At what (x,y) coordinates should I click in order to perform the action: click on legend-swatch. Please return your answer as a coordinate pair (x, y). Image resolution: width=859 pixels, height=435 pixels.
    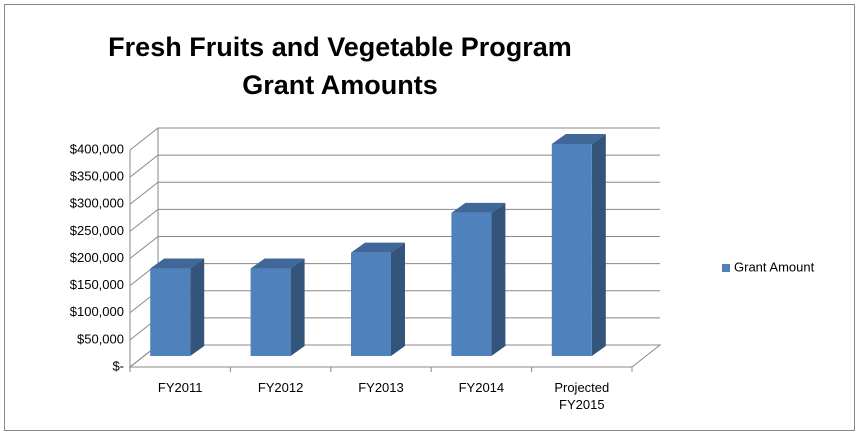
    Looking at the image, I should click on (726, 268).